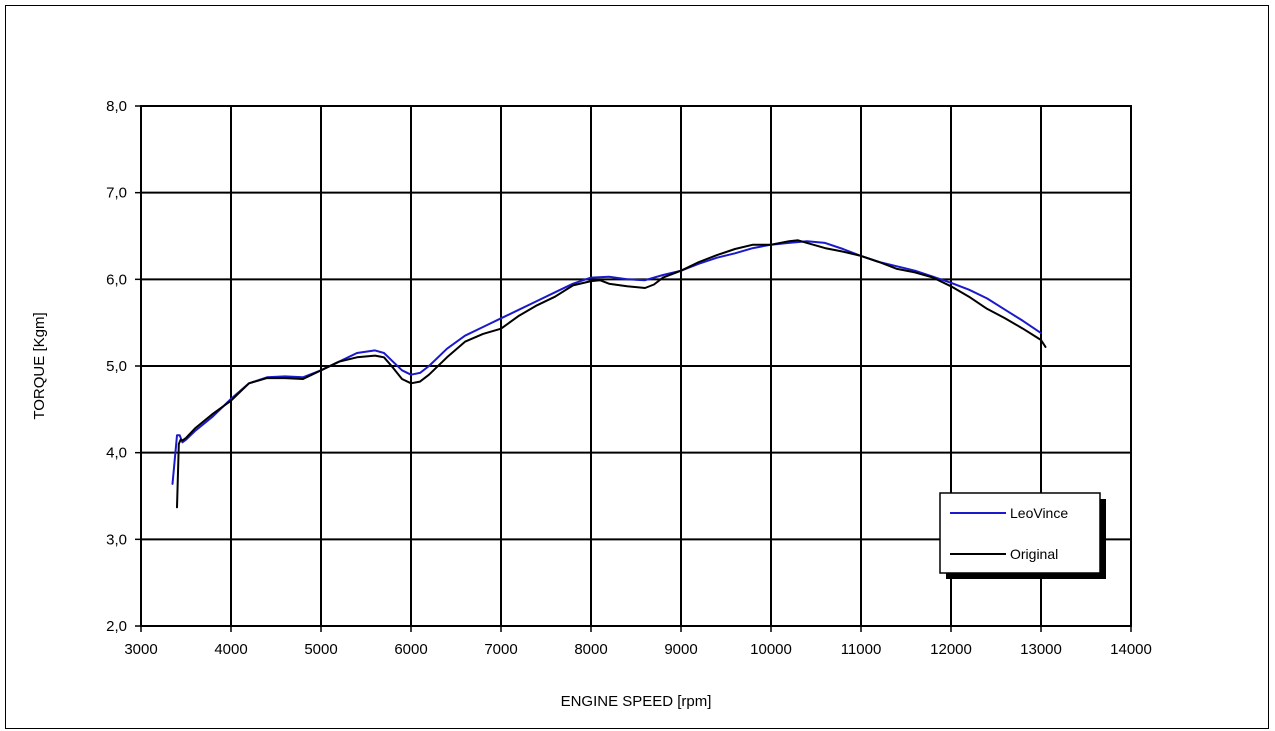  What do you see at coordinates (1020, 533) in the screenshot?
I see `legend-box` at bounding box center [1020, 533].